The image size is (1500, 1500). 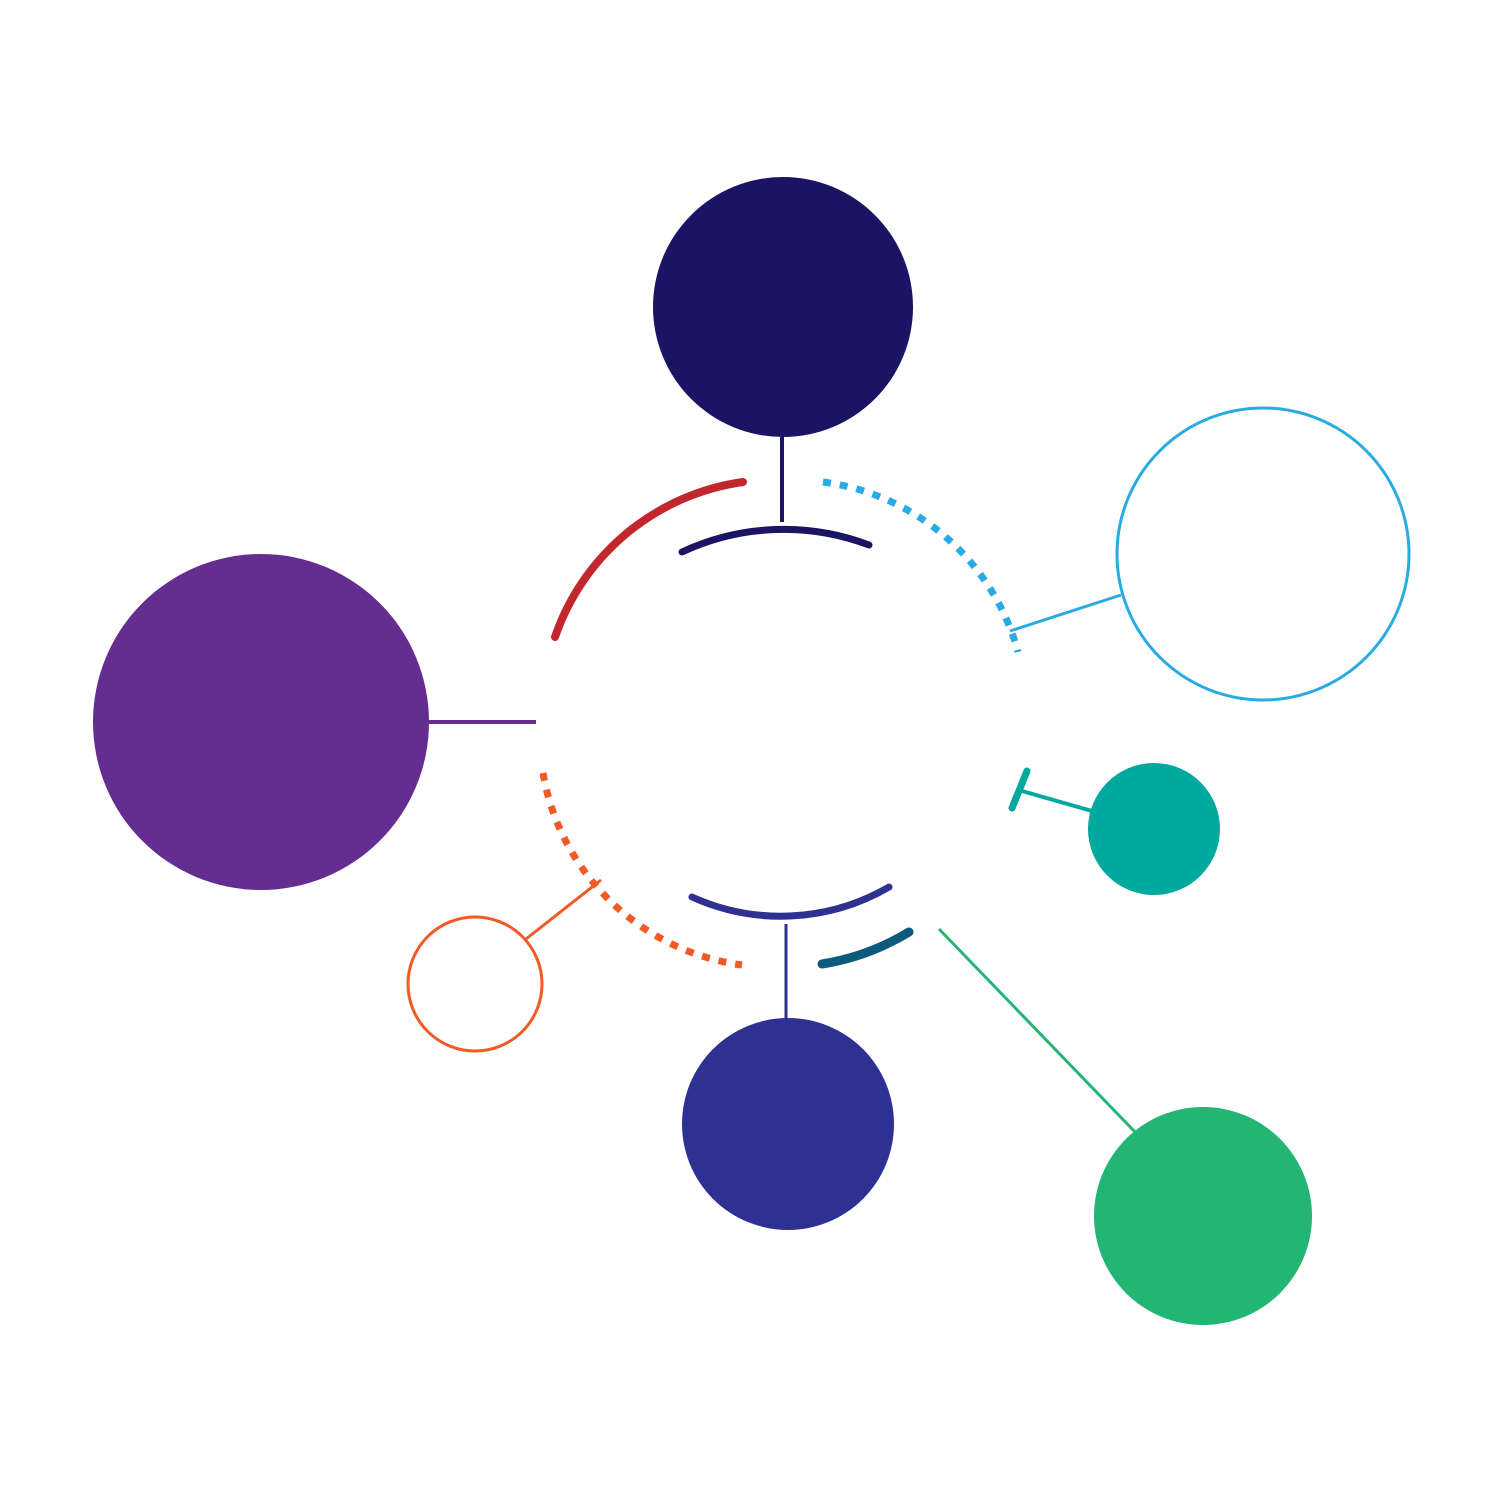 I want to click on hub-arc-top-left, so click(x=649, y=559).